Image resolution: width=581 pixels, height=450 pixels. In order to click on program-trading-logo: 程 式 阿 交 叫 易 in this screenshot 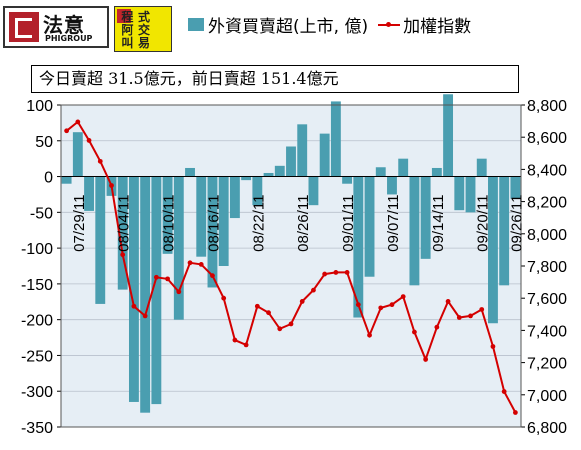, I will do `click(143, 29)`.